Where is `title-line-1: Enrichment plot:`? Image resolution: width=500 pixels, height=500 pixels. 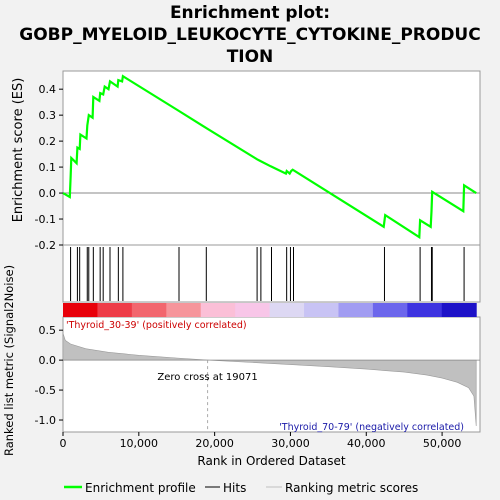 title-line-1: Enrichment plot: is located at coordinates (250, 13).